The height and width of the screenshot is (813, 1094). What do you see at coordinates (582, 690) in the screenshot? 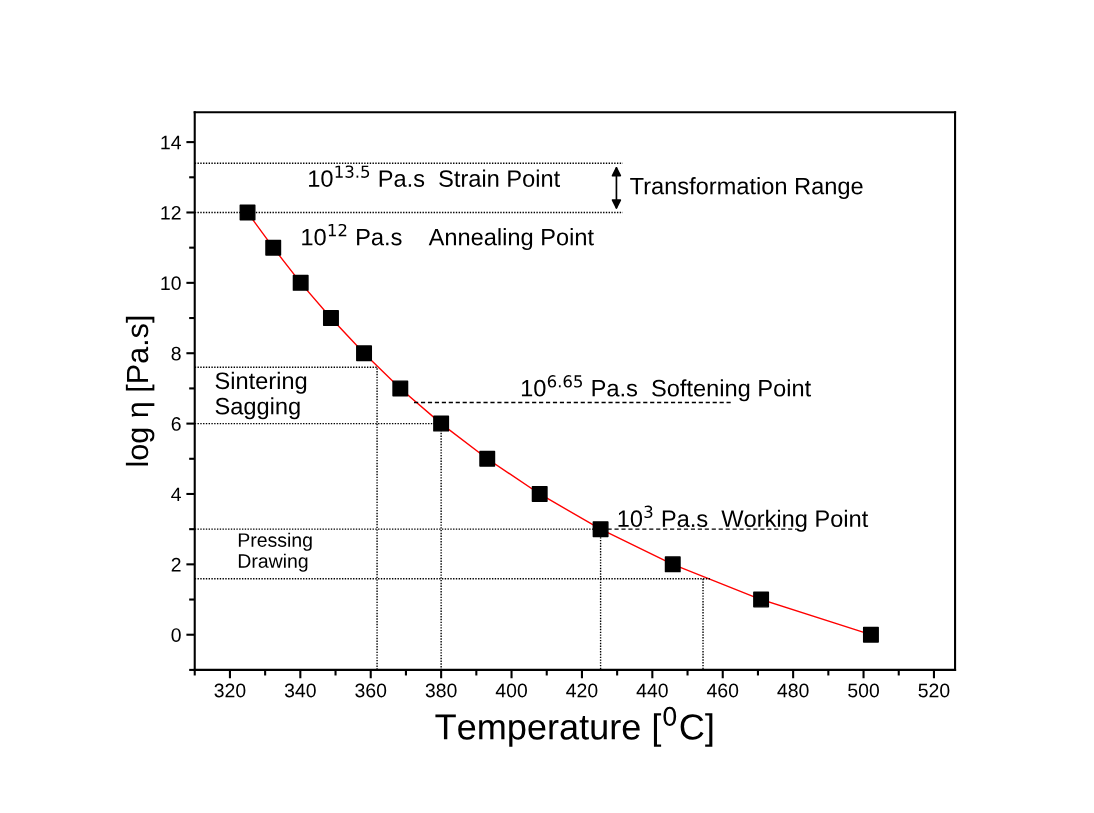
I see `x-tick-label: 420` at bounding box center [582, 690].